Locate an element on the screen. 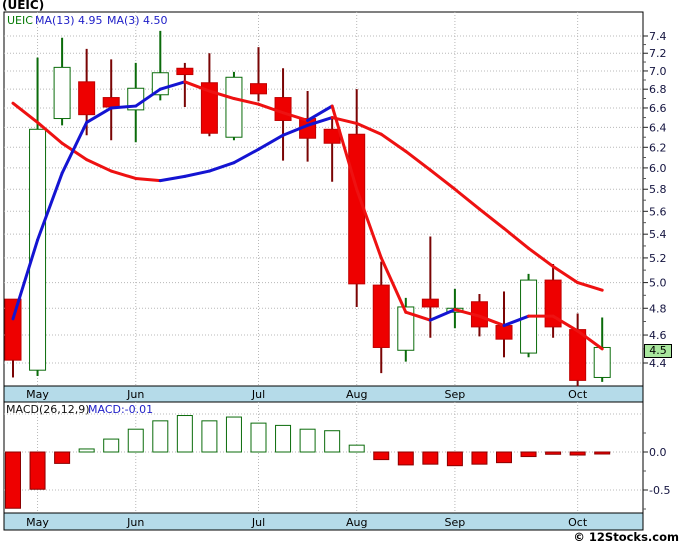  macd-panel-legend: MACD(26,12,9) MACD:-0.01 is located at coordinates (320, 409).